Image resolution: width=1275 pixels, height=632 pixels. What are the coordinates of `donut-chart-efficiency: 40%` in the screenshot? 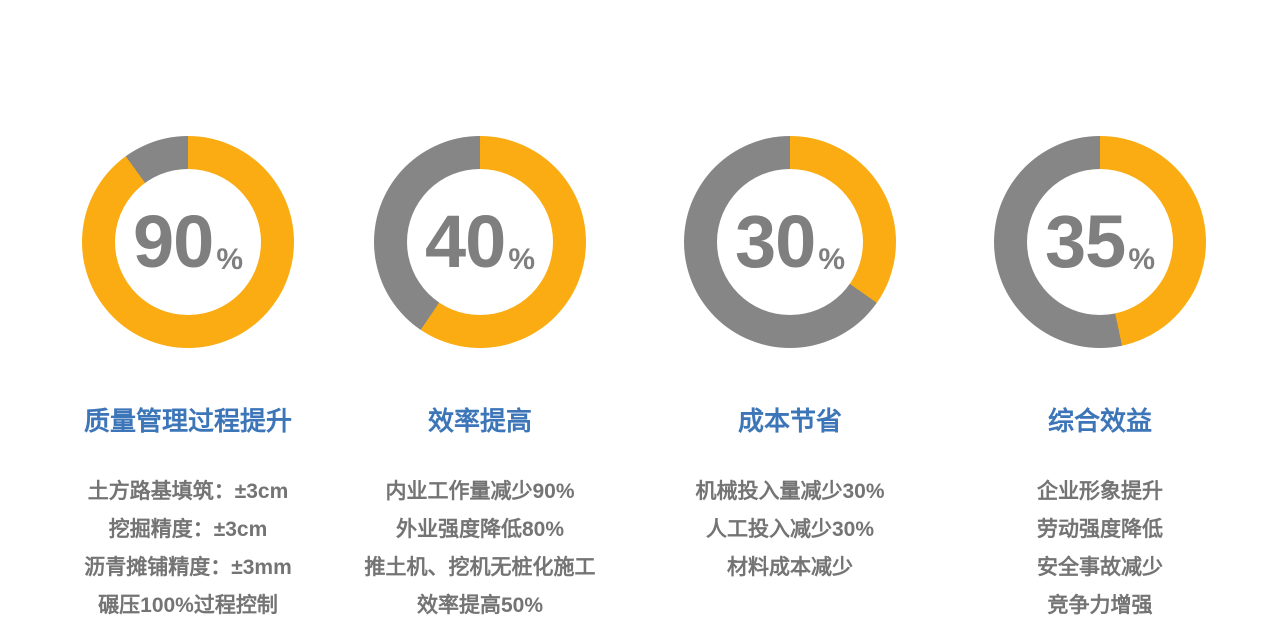 It's located at (480, 242).